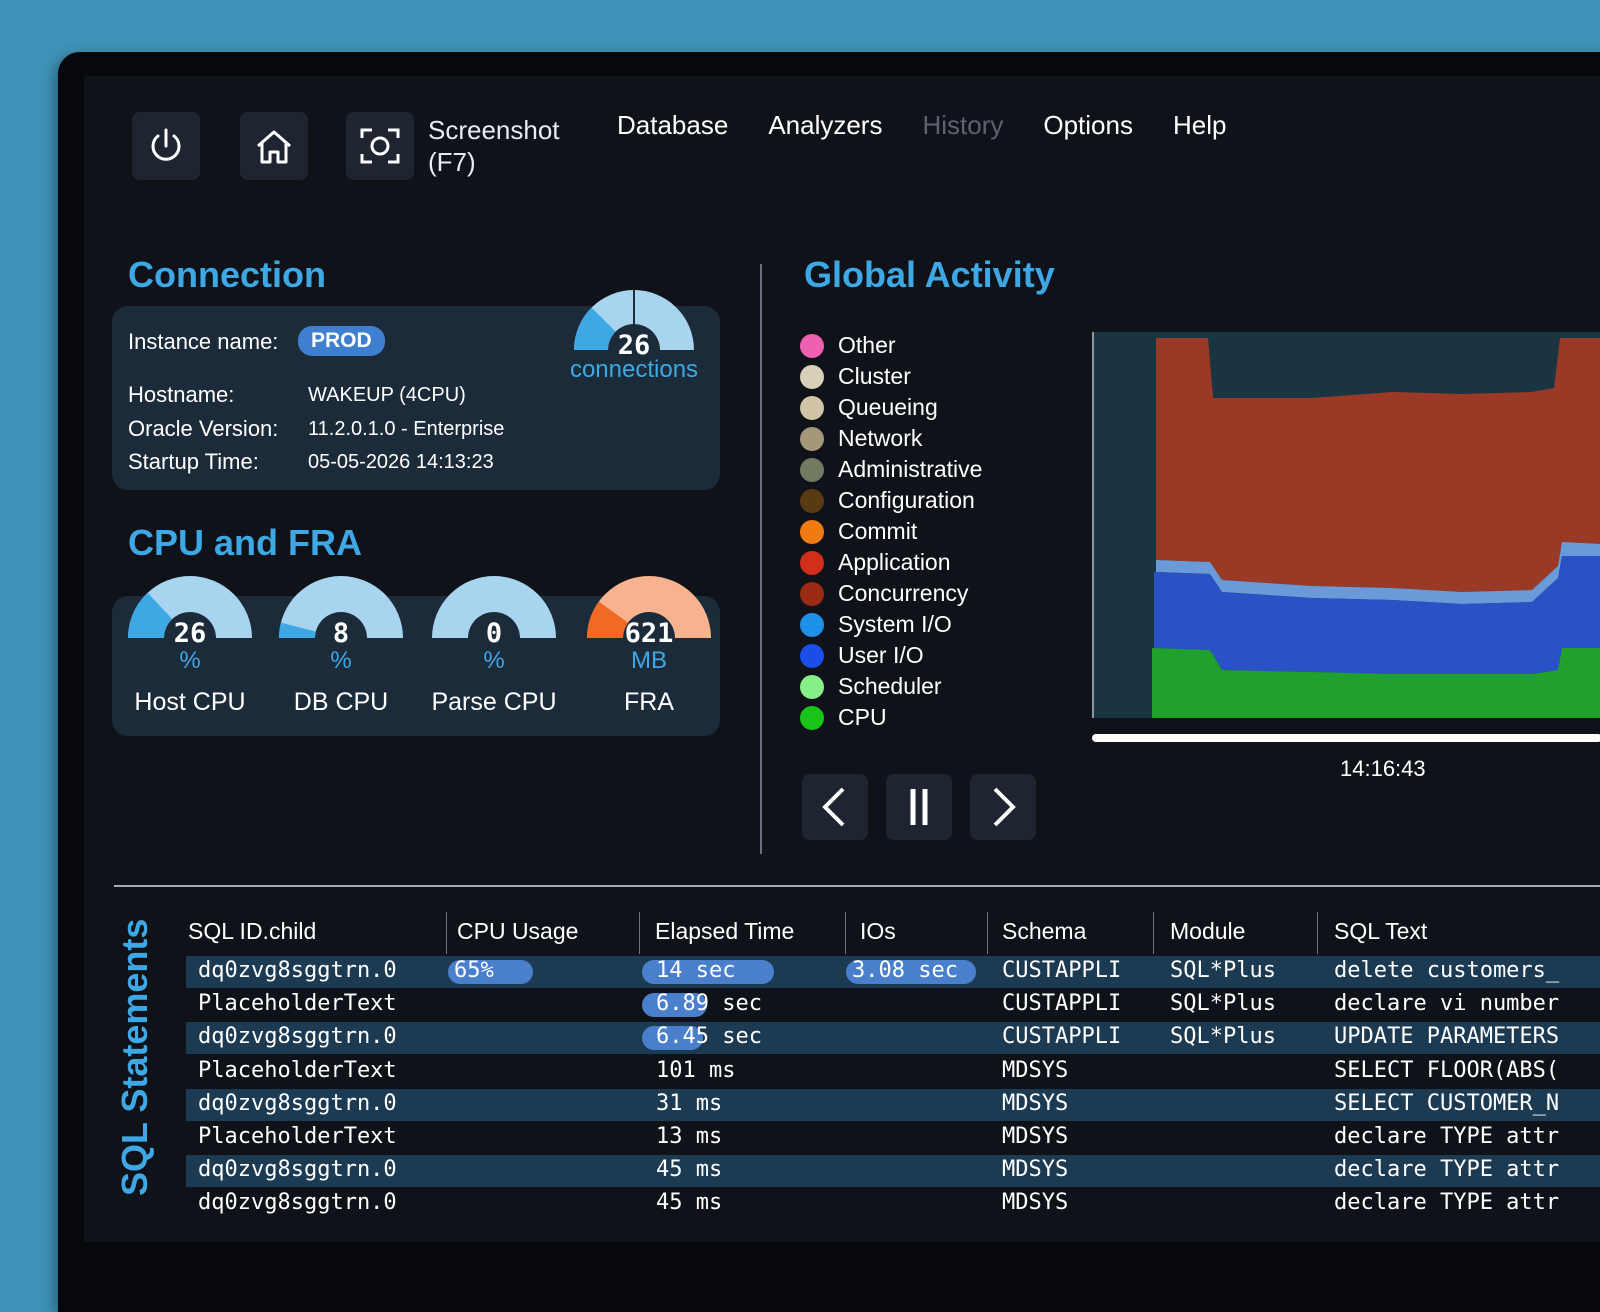 Image resolution: width=1600 pixels, height=1312 pixels. What do you see at coordinates (891, 624) in the screenshot?
I see `legend-item: System I/O` at bounding box center [891, 624].